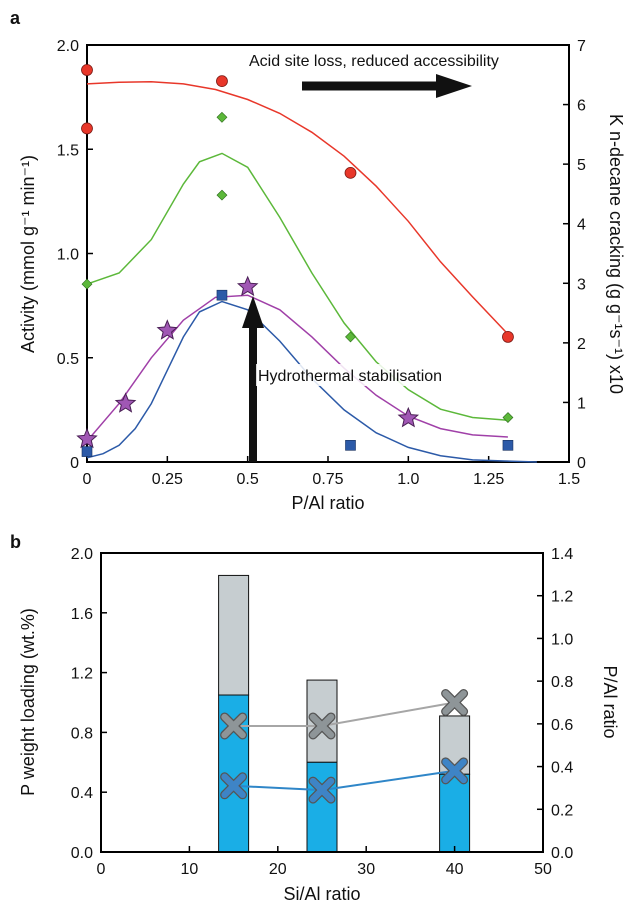  Describe the element at coordinates (615, 254) in the screenshot. I see `a-y2-axis-title: K n-decane cracking (g g⁻¹s⁻¹) x10` at that location.